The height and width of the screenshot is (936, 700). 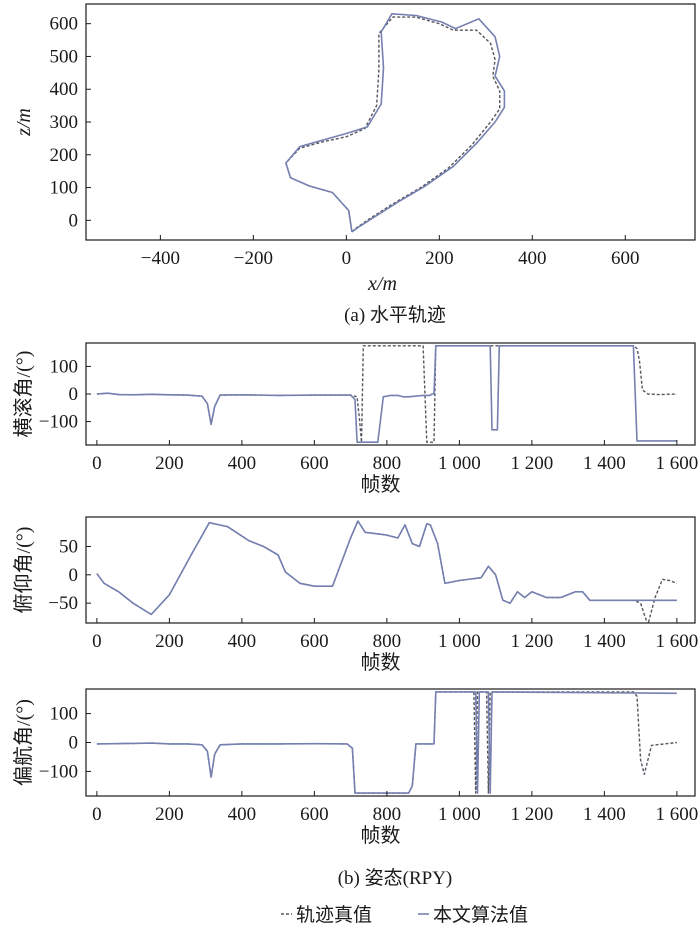 I want to click on yaw-ytick-label: −100, so click(x=58, y=771).